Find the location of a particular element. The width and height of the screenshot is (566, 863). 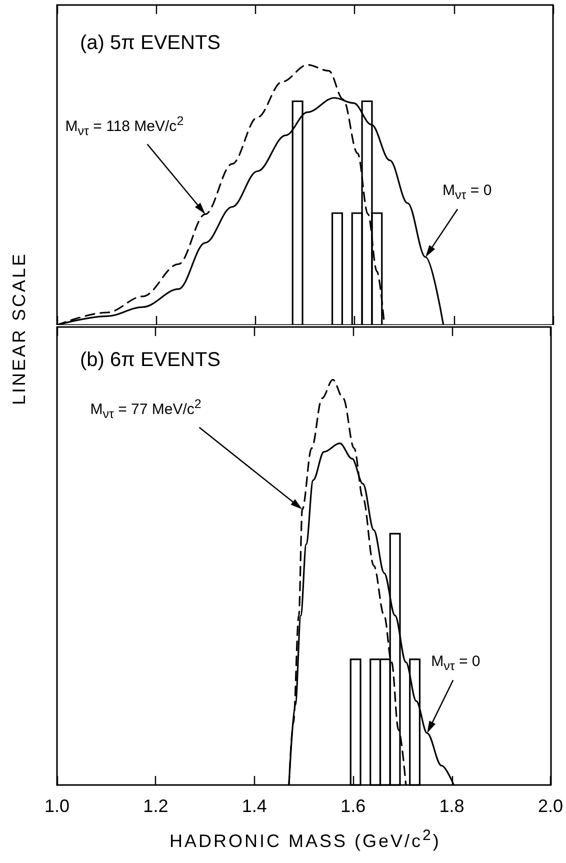

x-tick-label: 1.4 is located at coordinates (254, 806).